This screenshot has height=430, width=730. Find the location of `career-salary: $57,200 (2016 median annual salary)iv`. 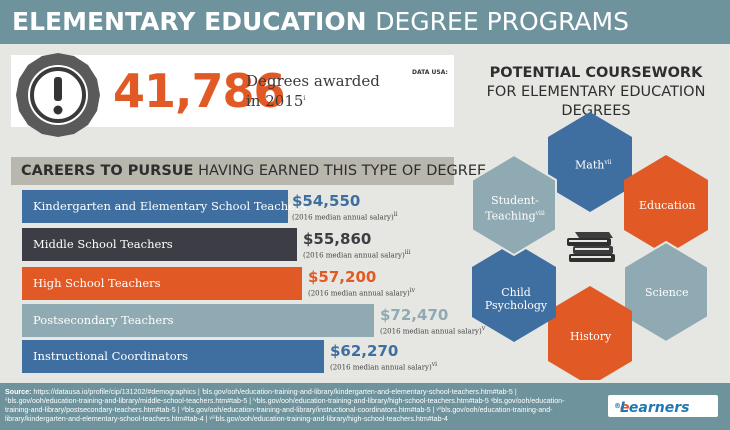

career-salary: $57,200 (2016 median annual salary)iv is located at coordinates (362, 283).